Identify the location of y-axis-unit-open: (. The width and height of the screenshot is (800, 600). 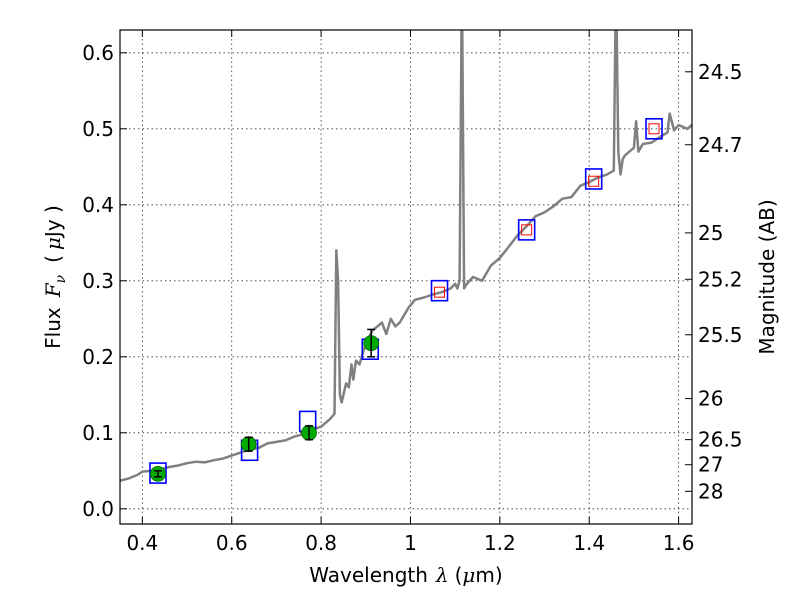
(53, 259).